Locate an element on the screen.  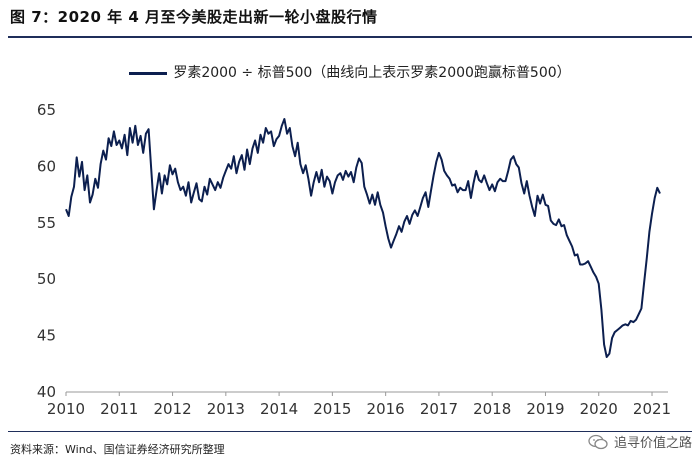
x-tick-label: 2011 is located at coordinates (119, 409).